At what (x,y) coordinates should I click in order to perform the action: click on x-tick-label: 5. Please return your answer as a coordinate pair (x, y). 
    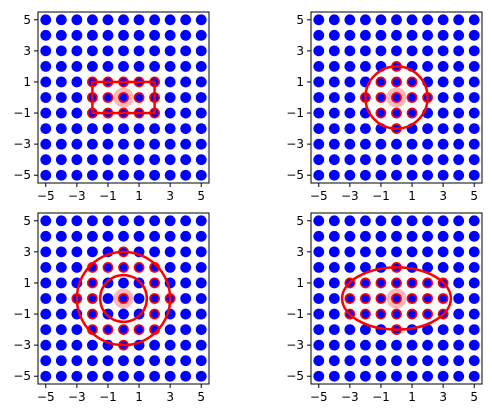
    Looking at the image, I should click on (474, 196).